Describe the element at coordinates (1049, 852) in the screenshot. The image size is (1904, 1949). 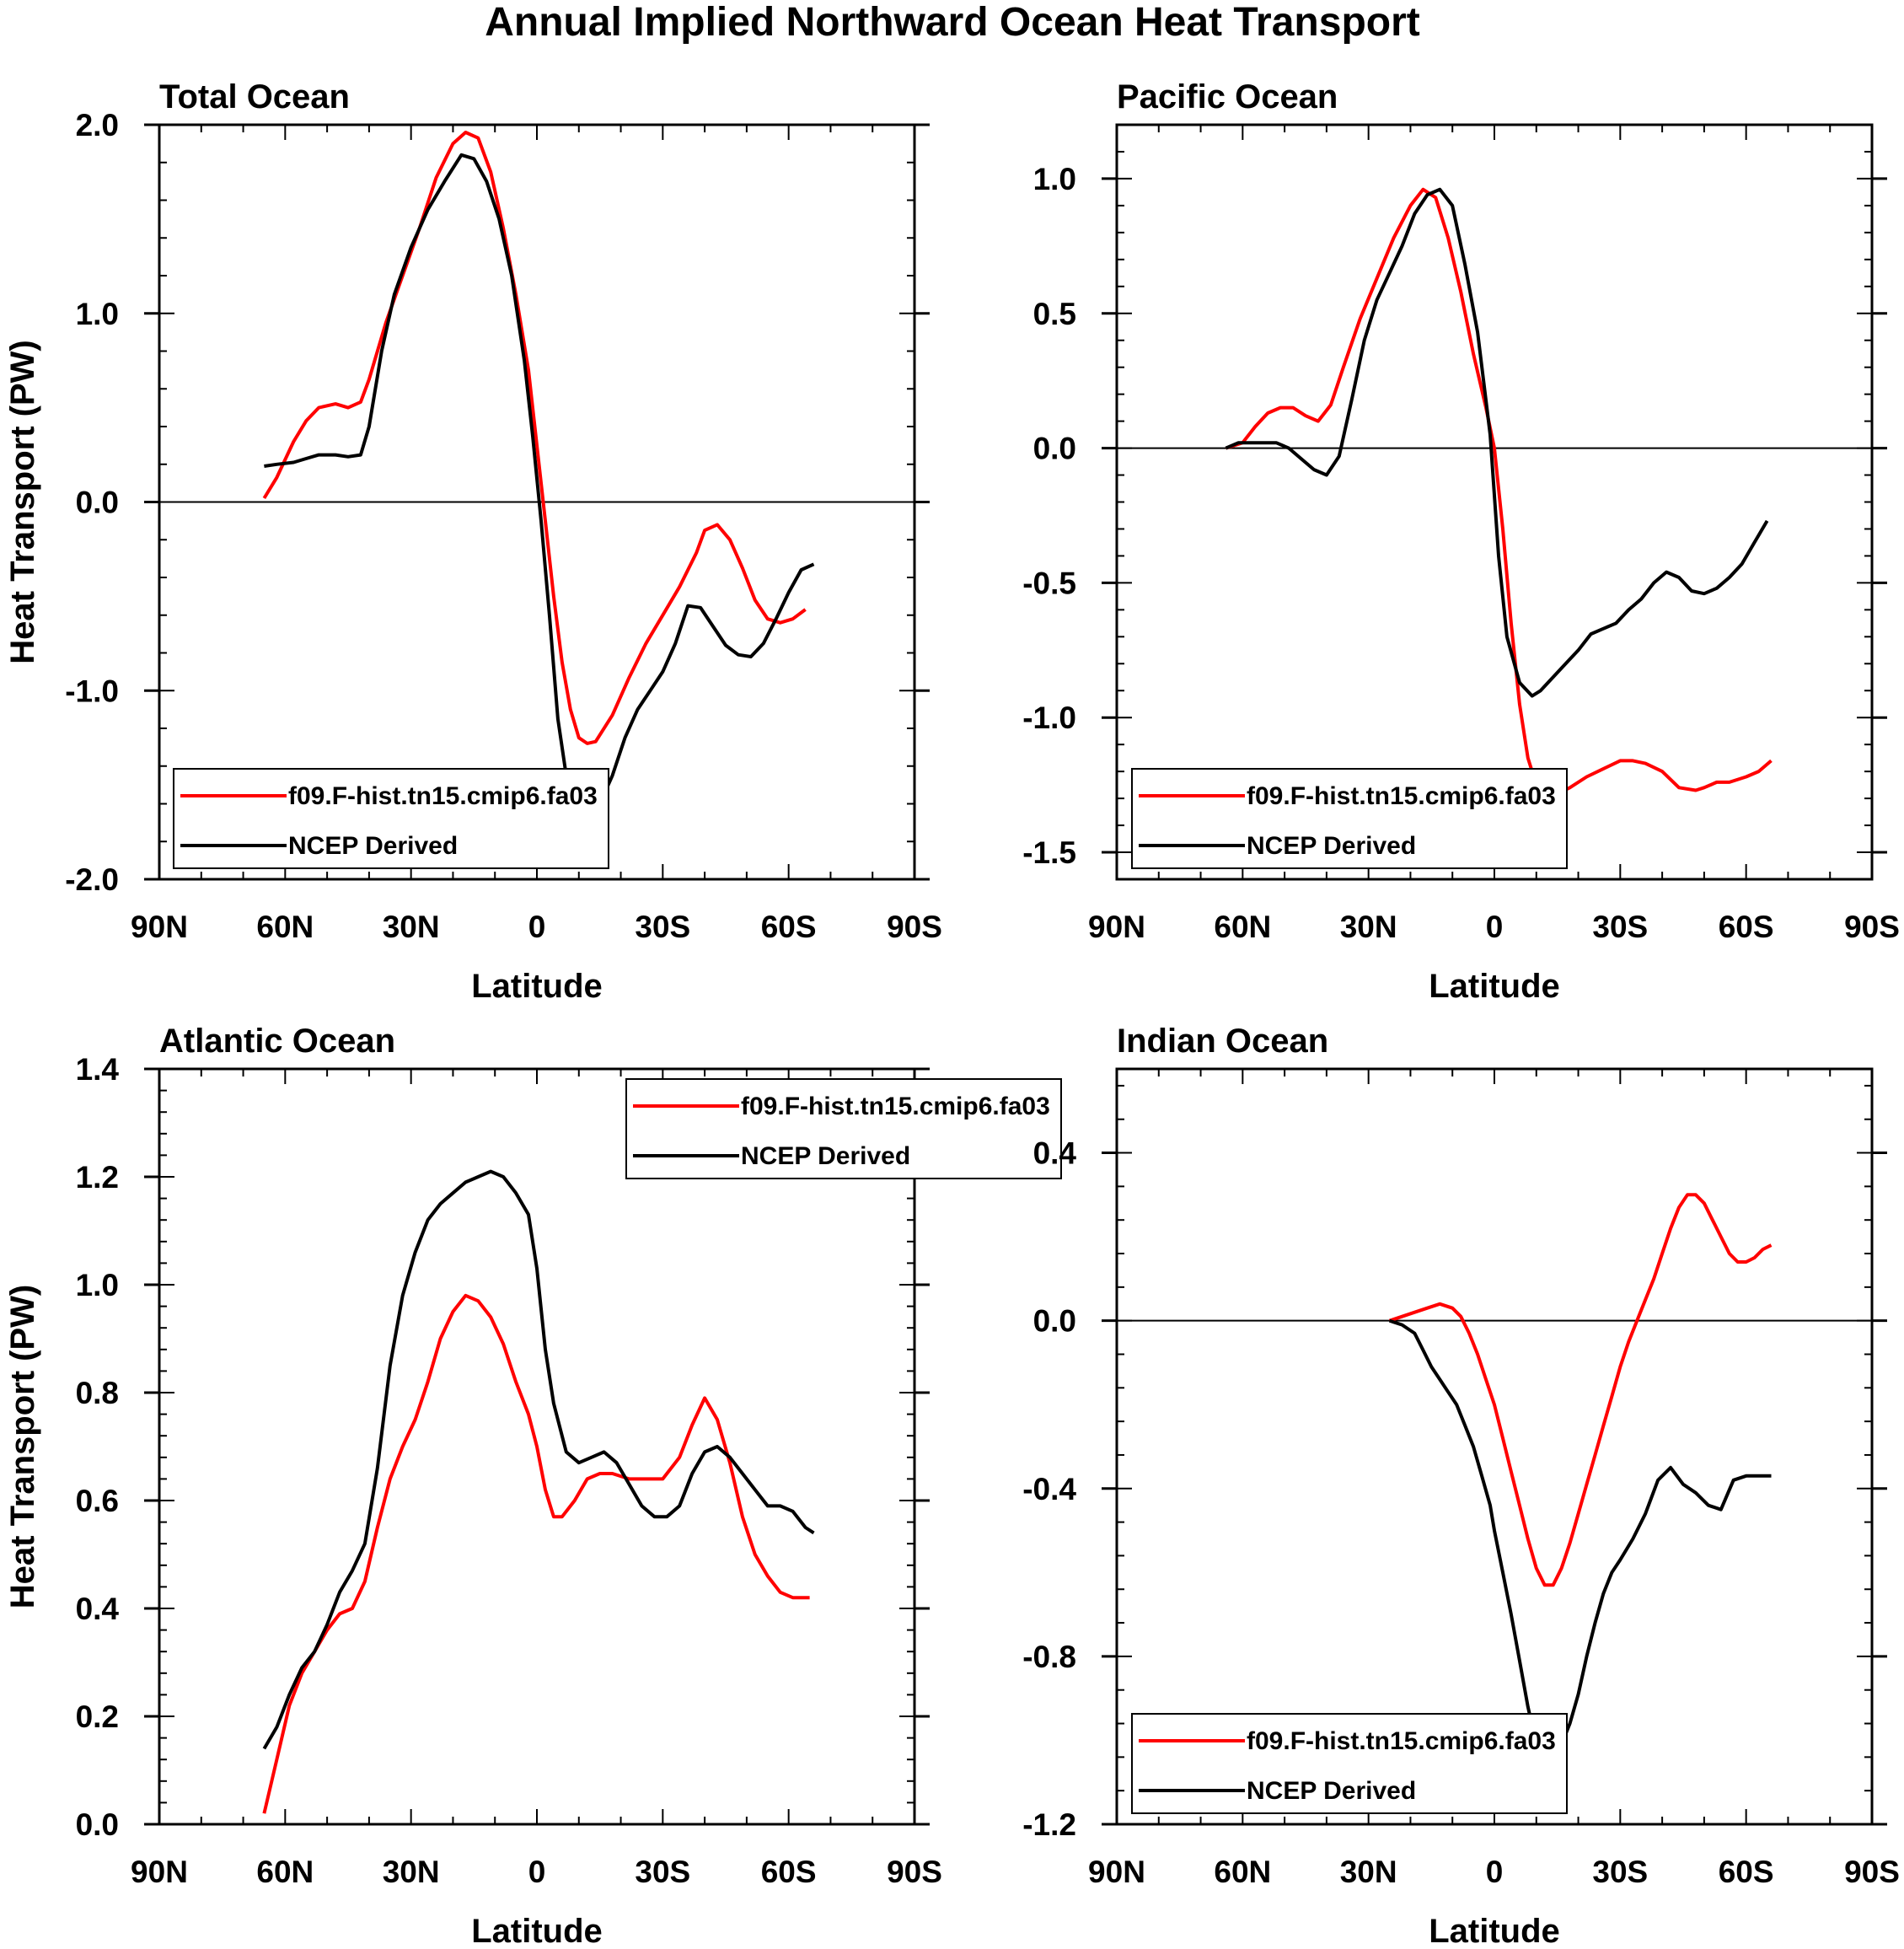
I see `y-tick-label: -1.5` at that location.